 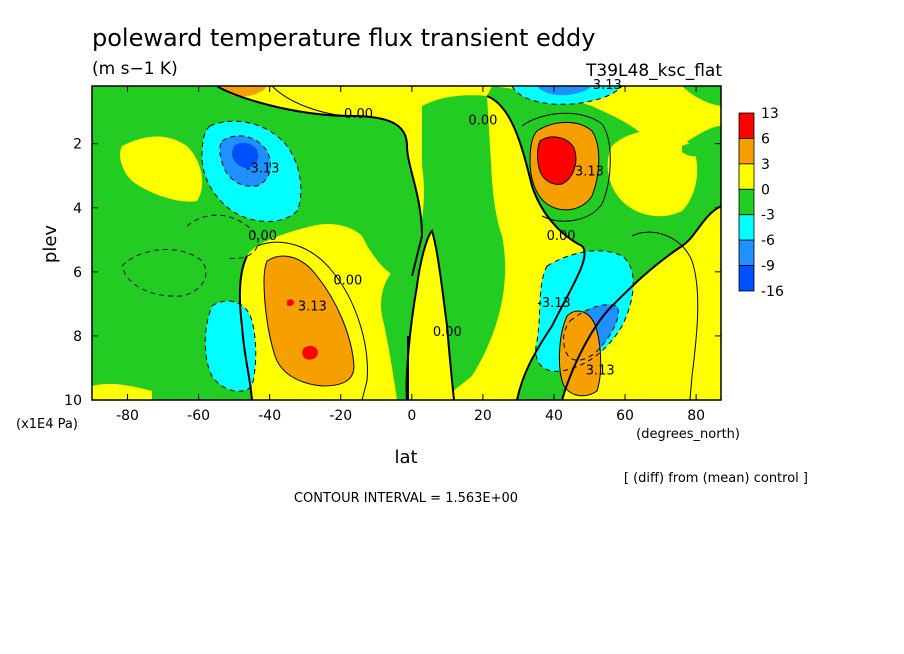 What do you see at coordinates (770, 114) in the screenshot?
I see `colorbar-label: 13` at bounding box center [770, 114].